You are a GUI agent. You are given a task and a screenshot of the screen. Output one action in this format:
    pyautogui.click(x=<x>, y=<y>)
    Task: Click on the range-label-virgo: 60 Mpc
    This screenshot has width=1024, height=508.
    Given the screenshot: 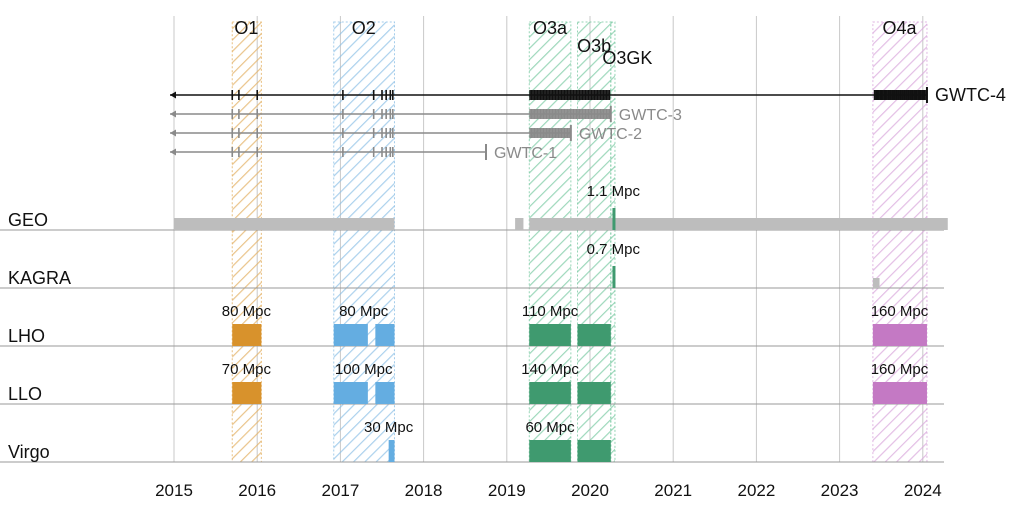 What is the action you would take?
    pyautogui.click(x=550, y=427)
    